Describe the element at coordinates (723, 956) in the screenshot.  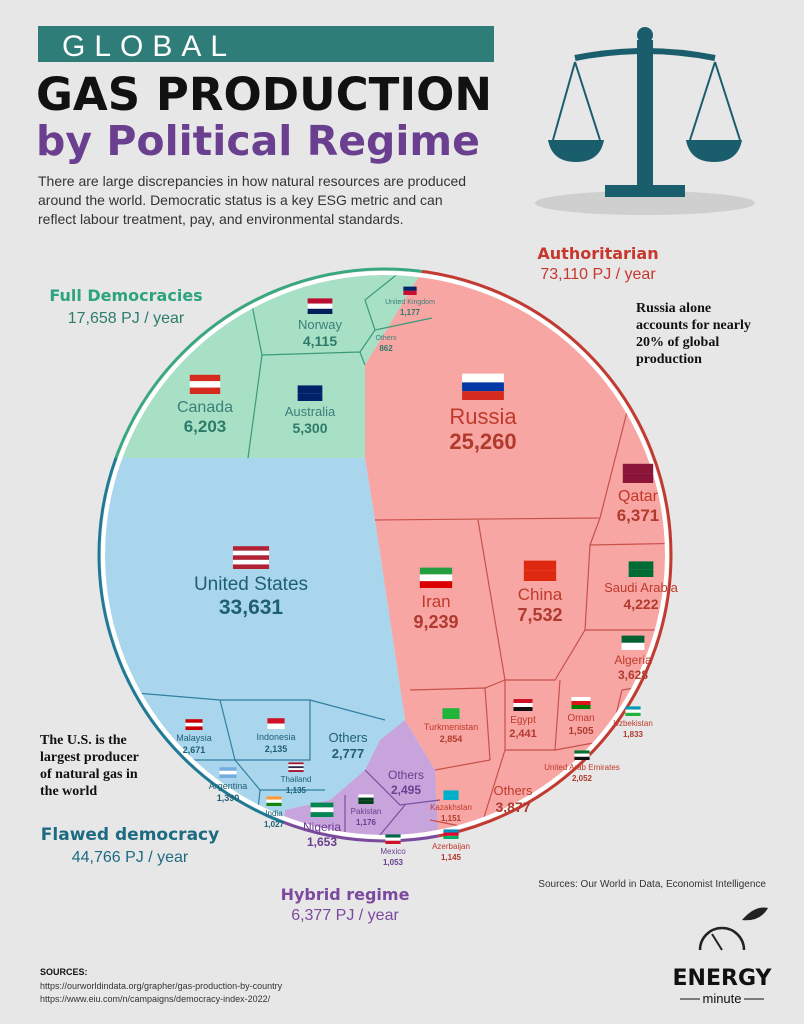
I see `logo: ENERGY minute` at that location.